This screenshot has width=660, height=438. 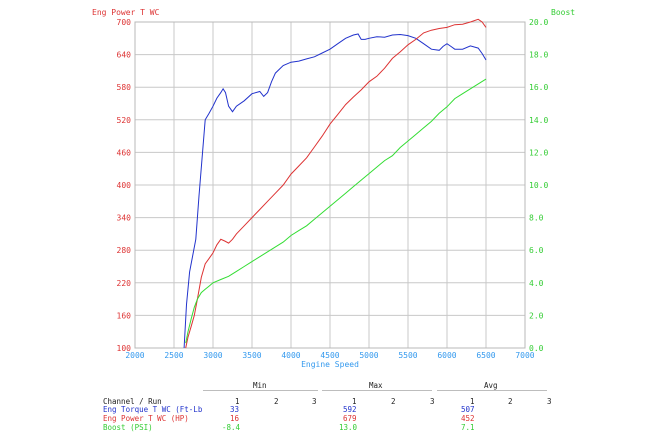 What do you see at coordinates (538, 152) in the screenshot?
I see `right-tick-label: 12.0` at bounding box center [538, 152].